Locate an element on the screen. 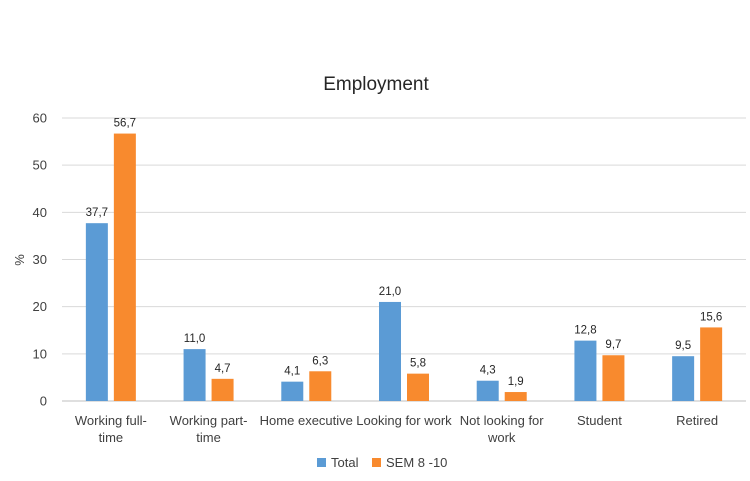 The height and width of the screenshot is (481, 750). data-label: 56,7 is located at coordinates (125, 124).